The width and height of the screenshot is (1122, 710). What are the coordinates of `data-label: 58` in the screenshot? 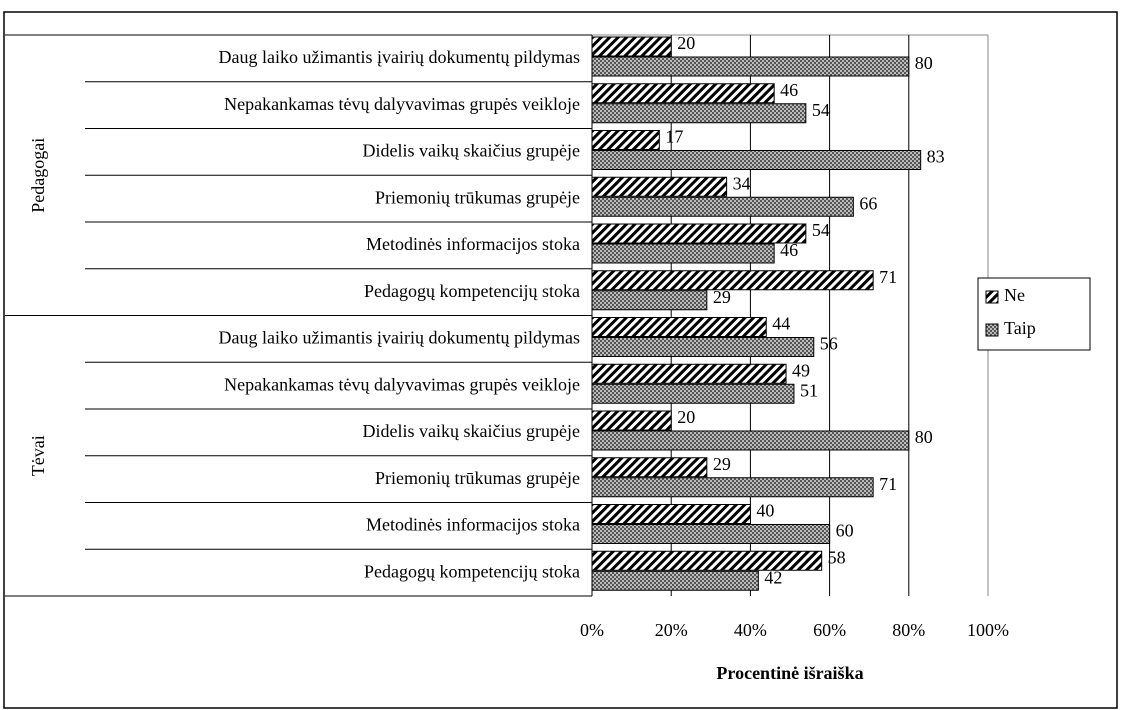 It's located at (837, 557).